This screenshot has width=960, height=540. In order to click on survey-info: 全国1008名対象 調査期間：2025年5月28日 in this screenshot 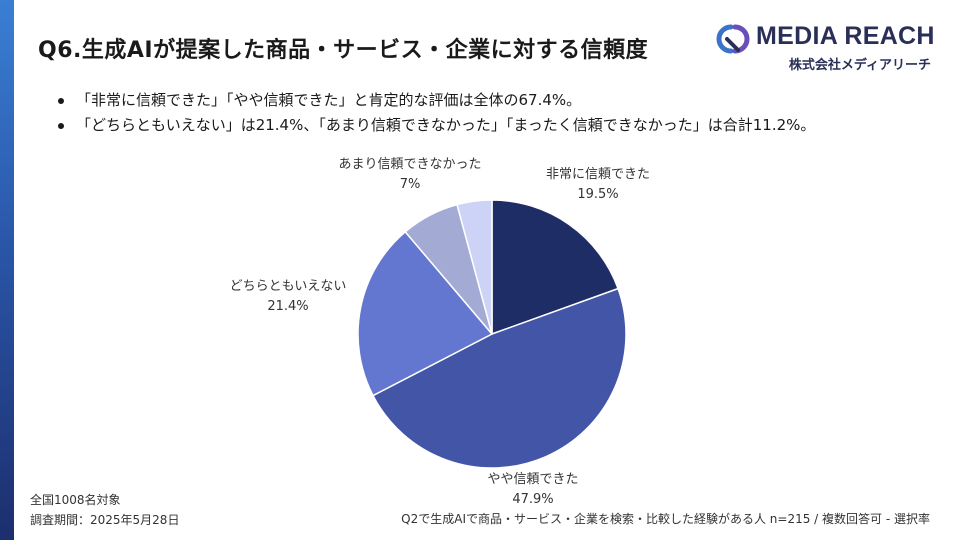, I will do `click(104, 510)`.